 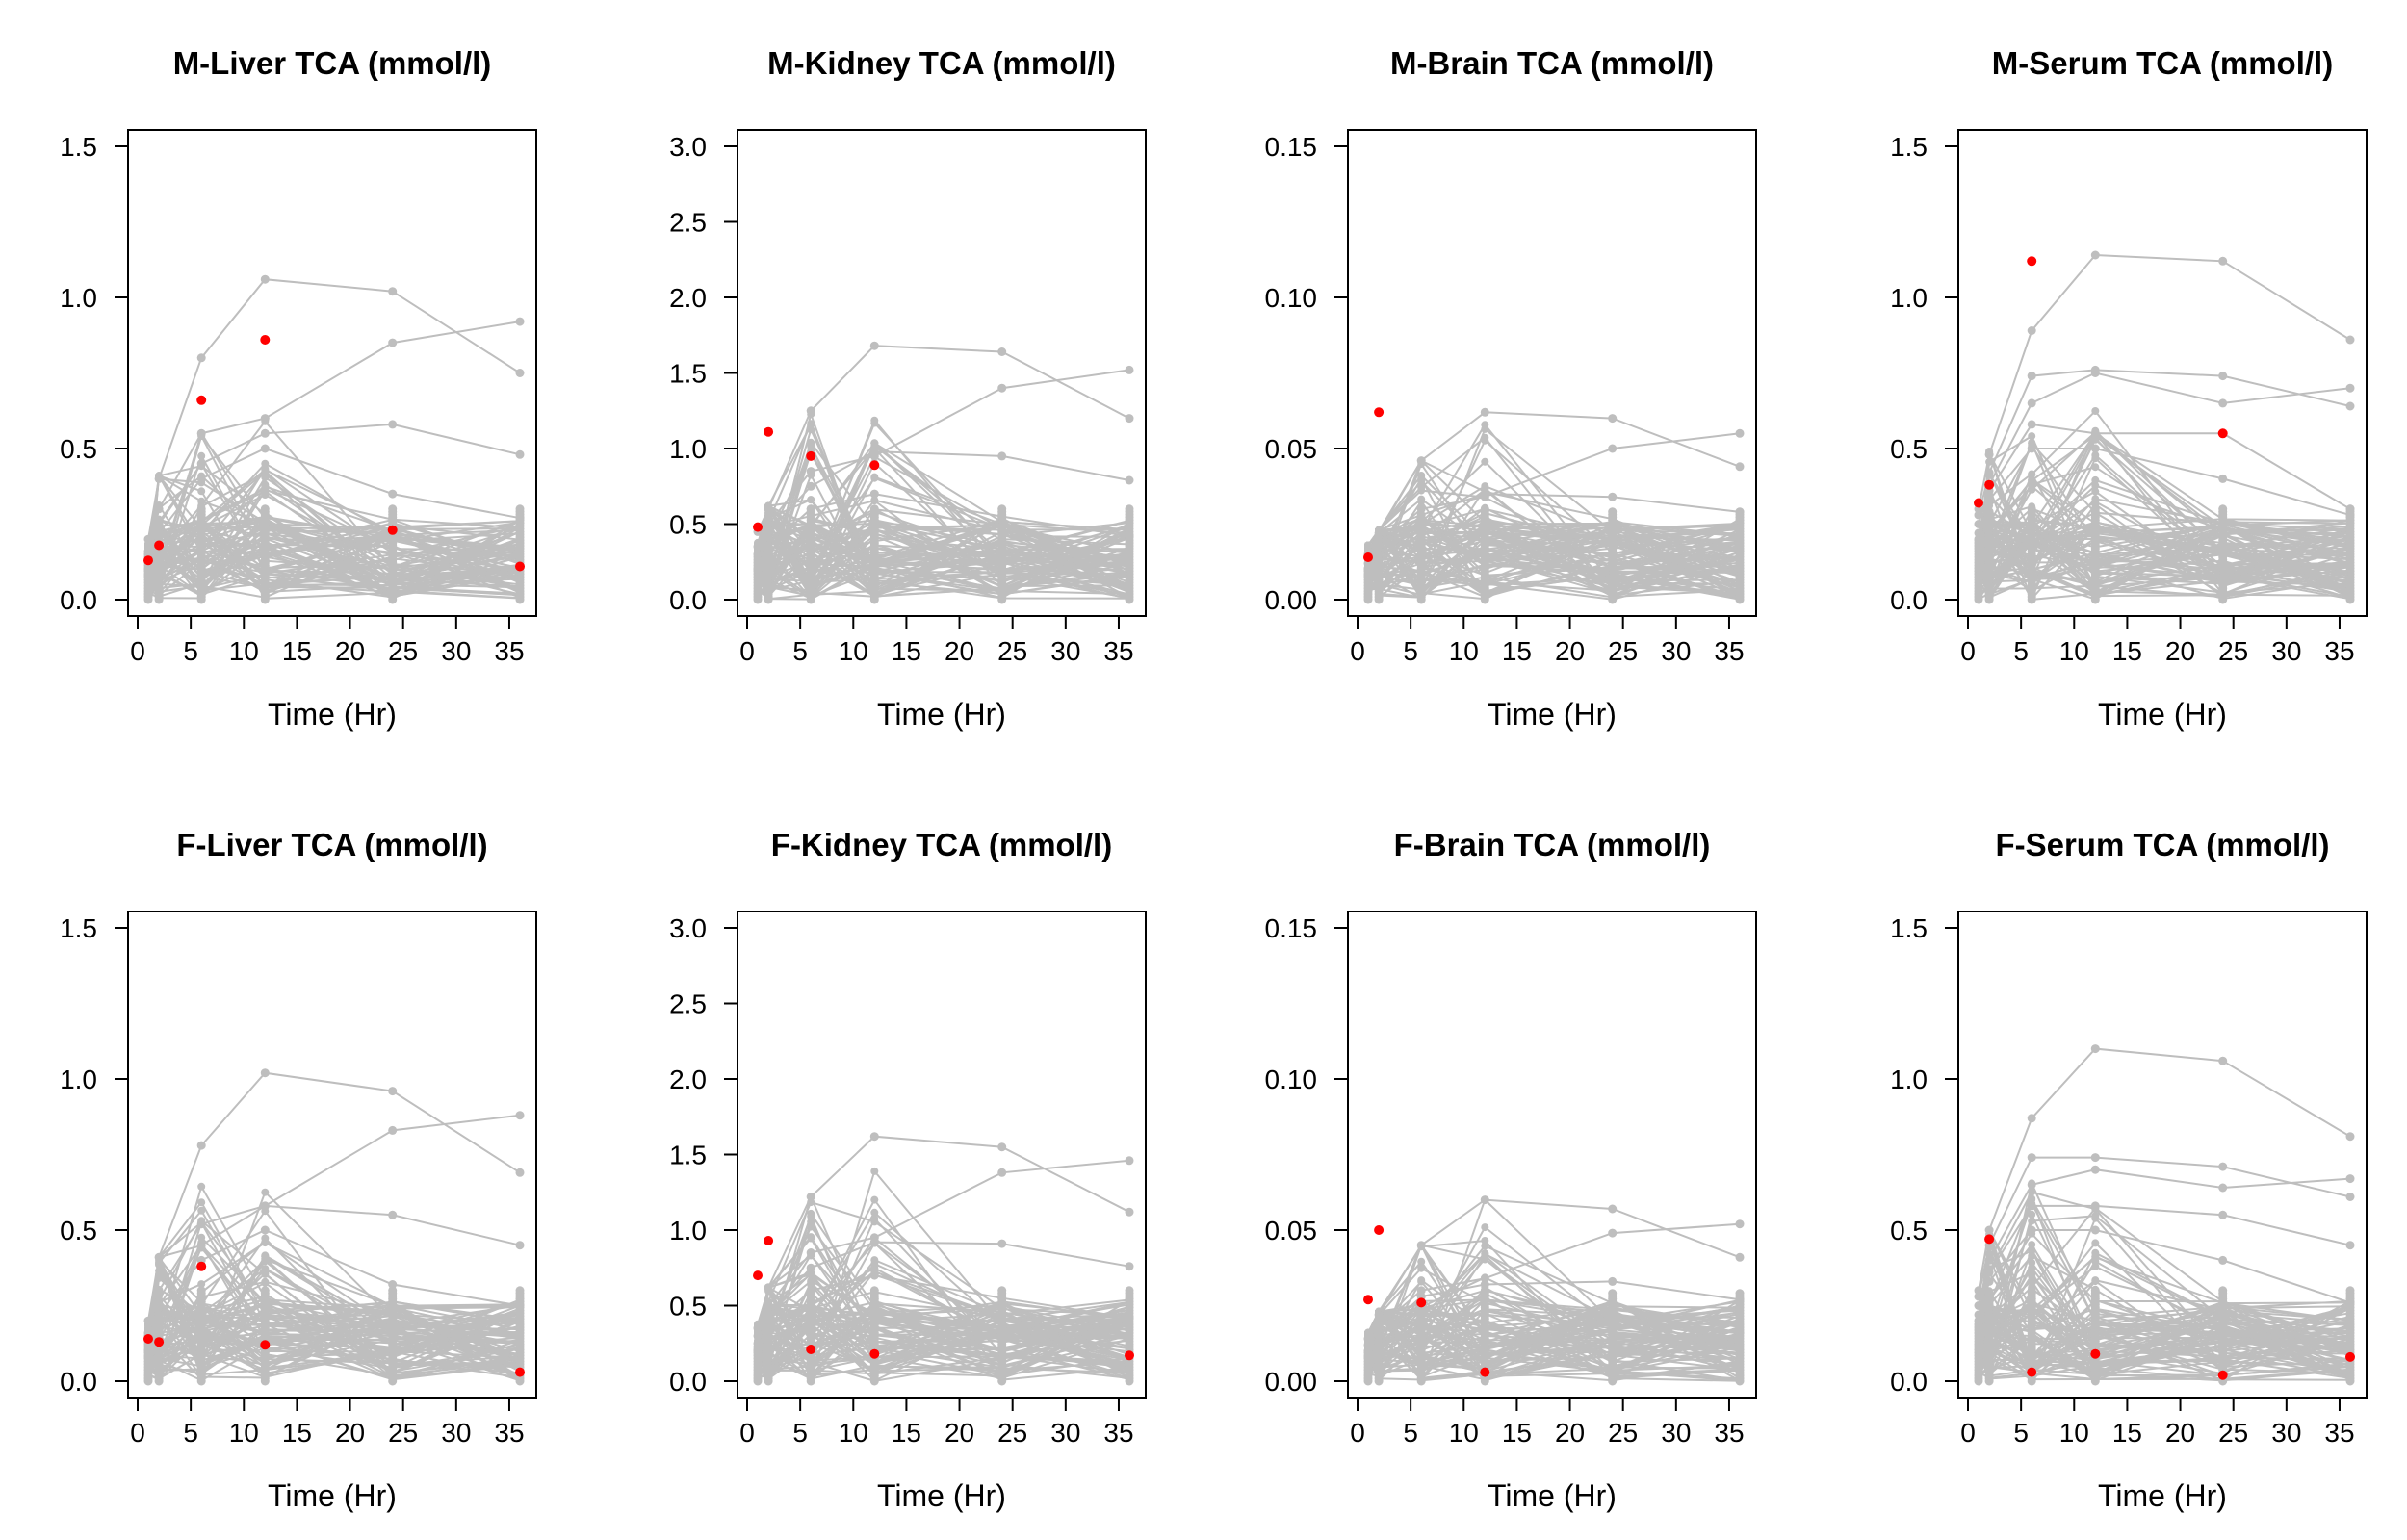 I want to click on y-tick-label: 2.5, so click(x=688, y=223).